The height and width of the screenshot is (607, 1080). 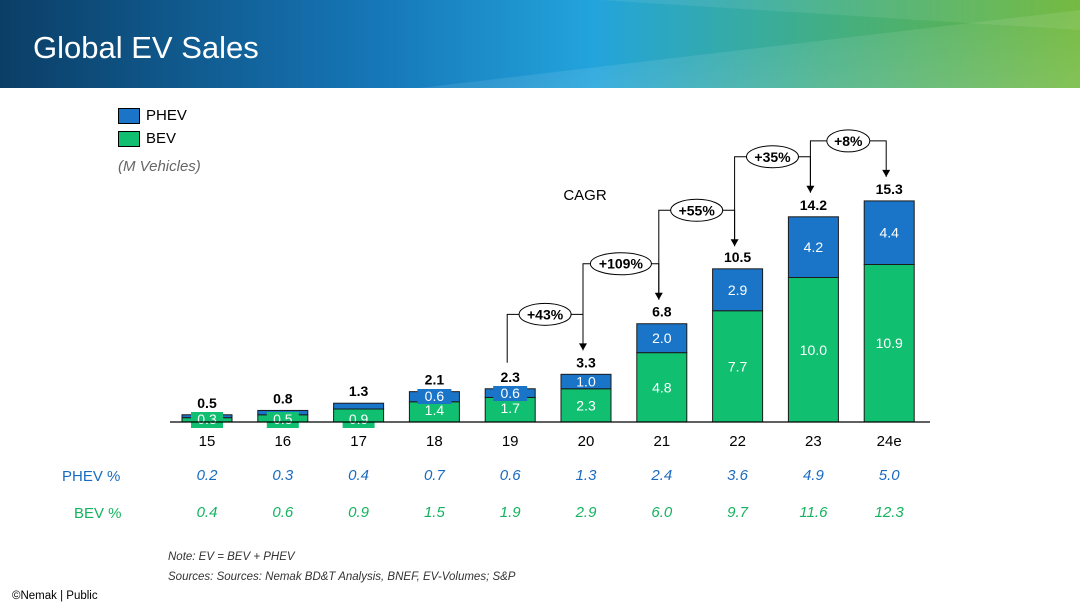 I want to click on growth-label-4: +8%, so click(x=848, y=141).